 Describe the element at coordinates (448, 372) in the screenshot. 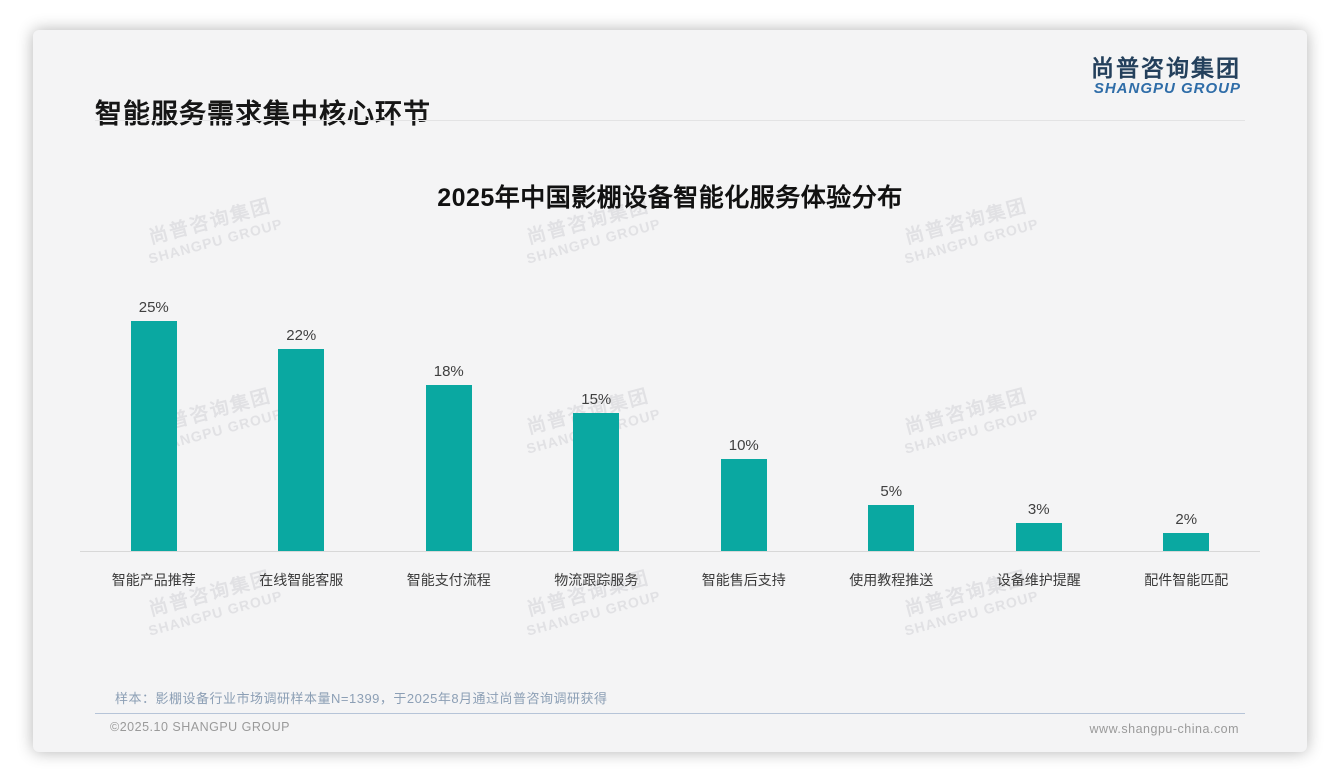

I see `bar-value-label: 18%` at that location.